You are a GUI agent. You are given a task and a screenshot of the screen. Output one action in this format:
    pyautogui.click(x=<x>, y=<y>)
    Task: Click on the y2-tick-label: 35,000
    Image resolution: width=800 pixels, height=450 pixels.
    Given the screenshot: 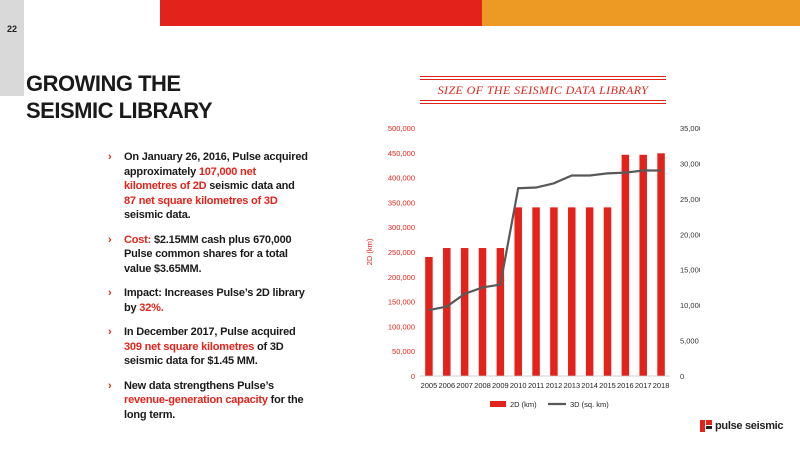 What is the action you would take?
    pyautogui.click(x=690, y=128)
    